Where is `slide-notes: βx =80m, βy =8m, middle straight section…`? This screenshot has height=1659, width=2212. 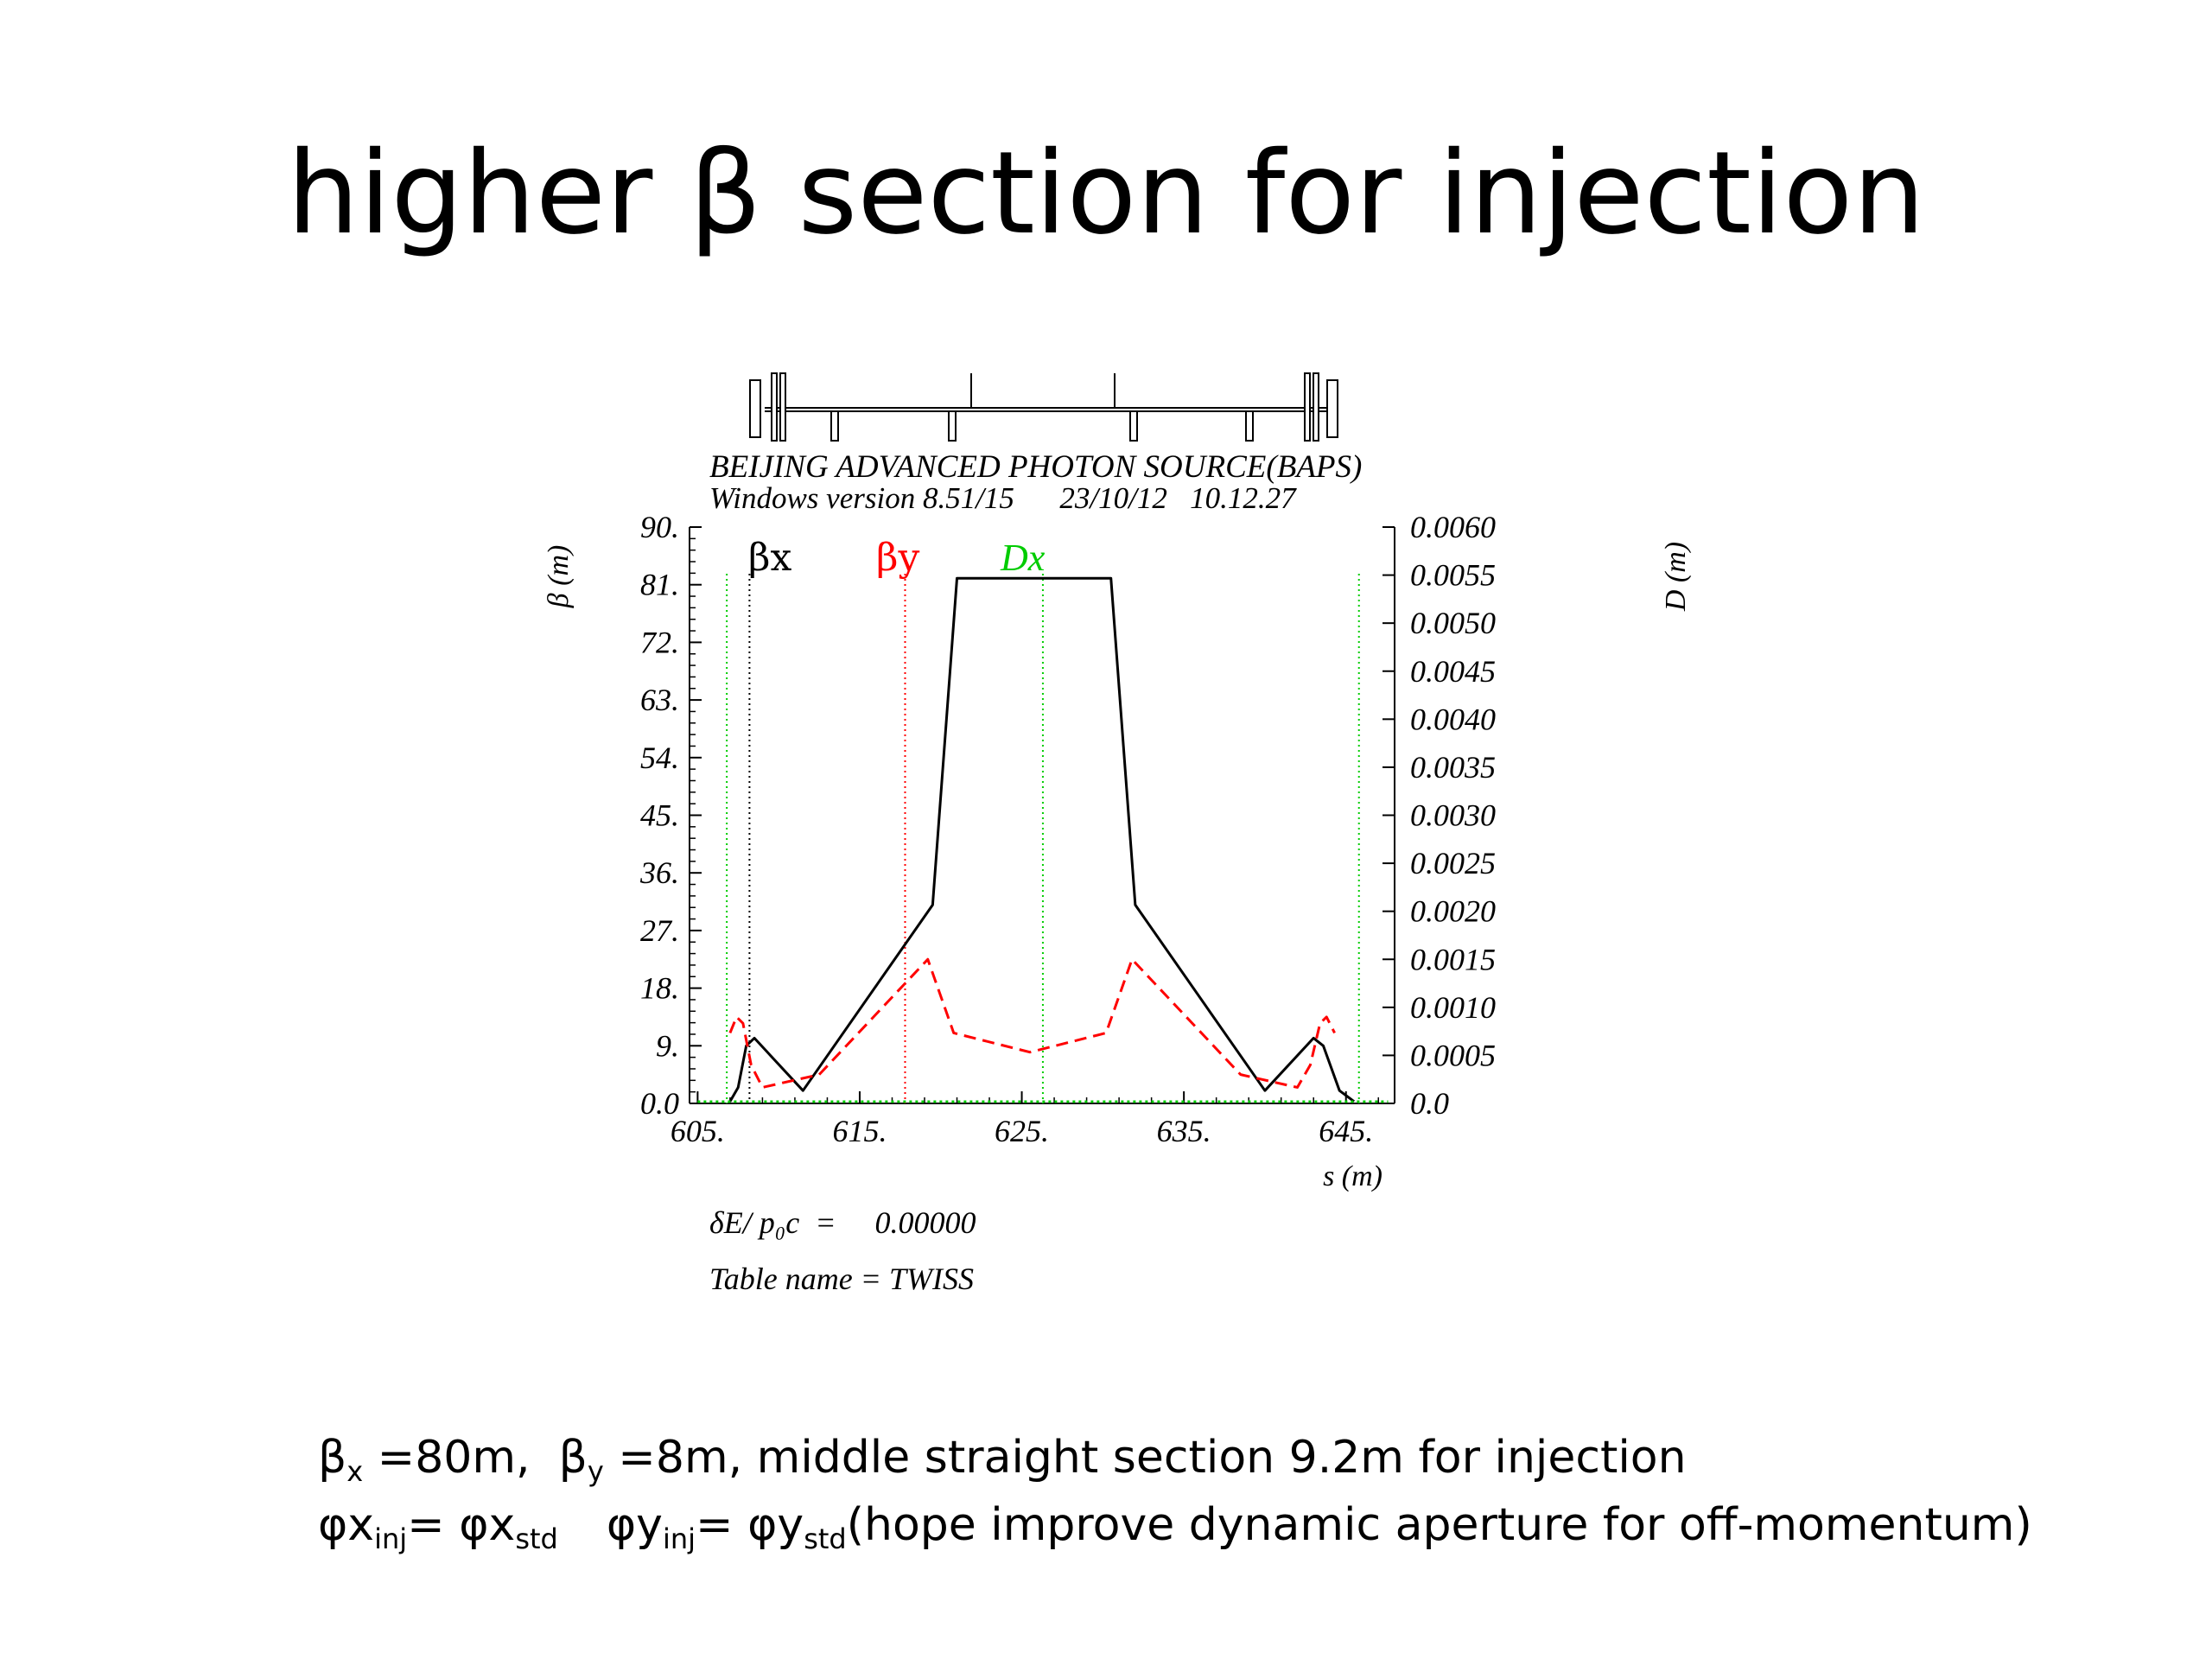
slide-notes: βx =80m, βy =8m, middle straight section… is located at coordinates (1175, 1491).